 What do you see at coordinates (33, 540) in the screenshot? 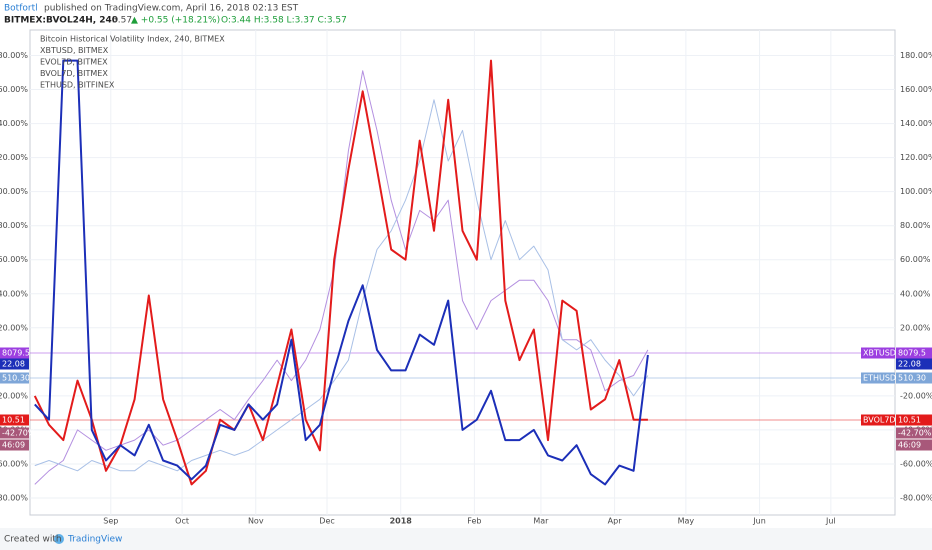
I see `footer-created: Created with` at bounding box center [33, 540].